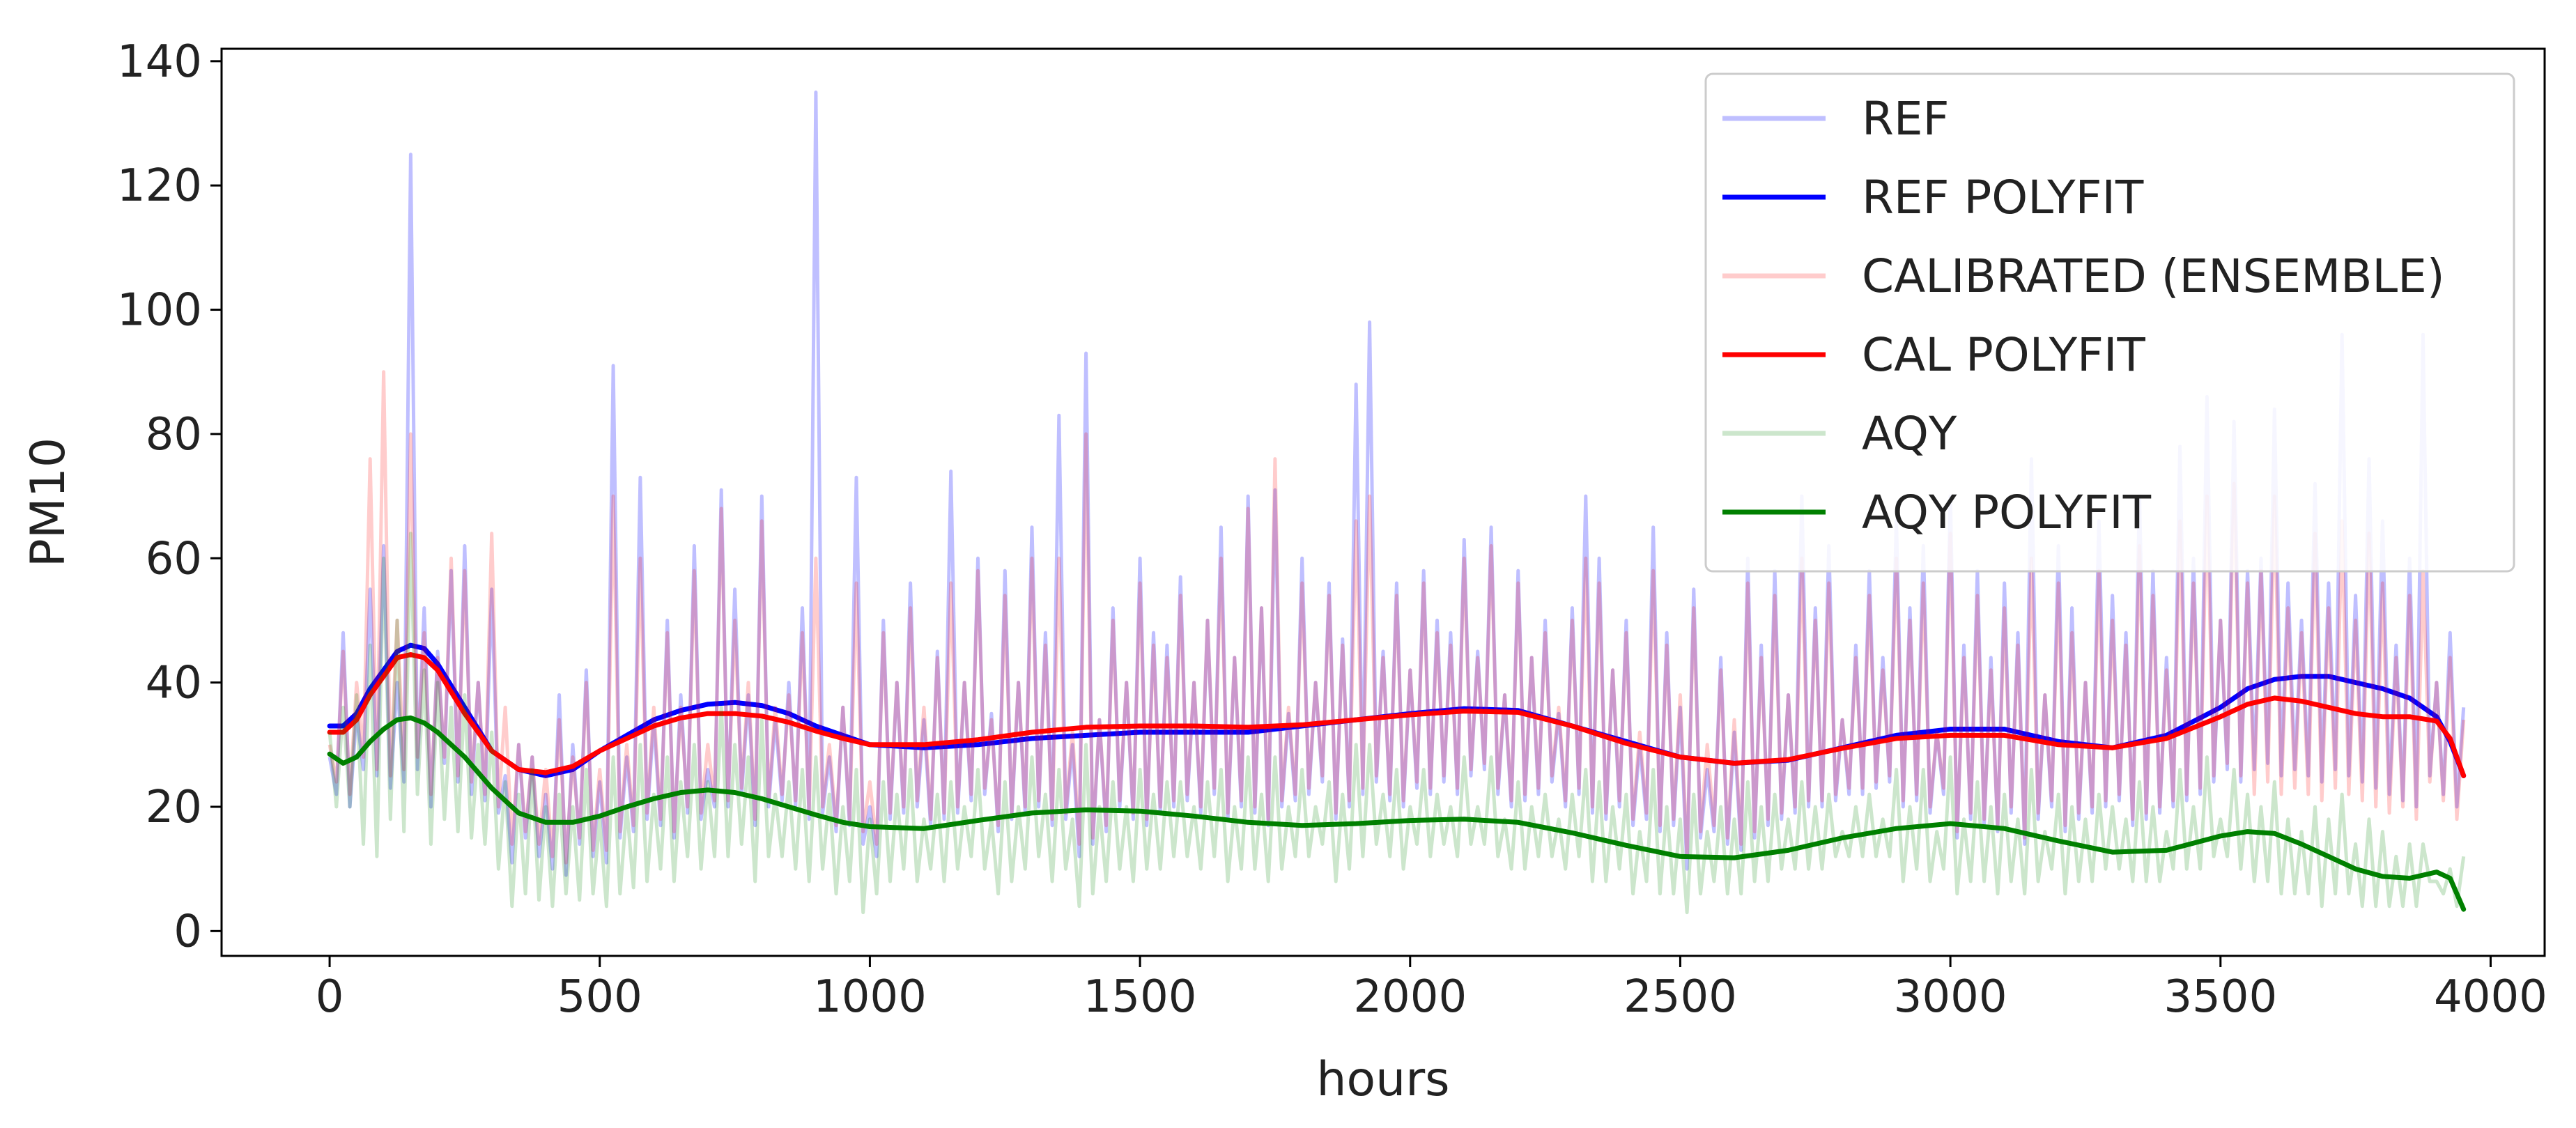  What do you see at coordinates (1910, 434) in the screenshot?
I see `legend-label-aqy: AQY` at bounding box center [1910, 434].